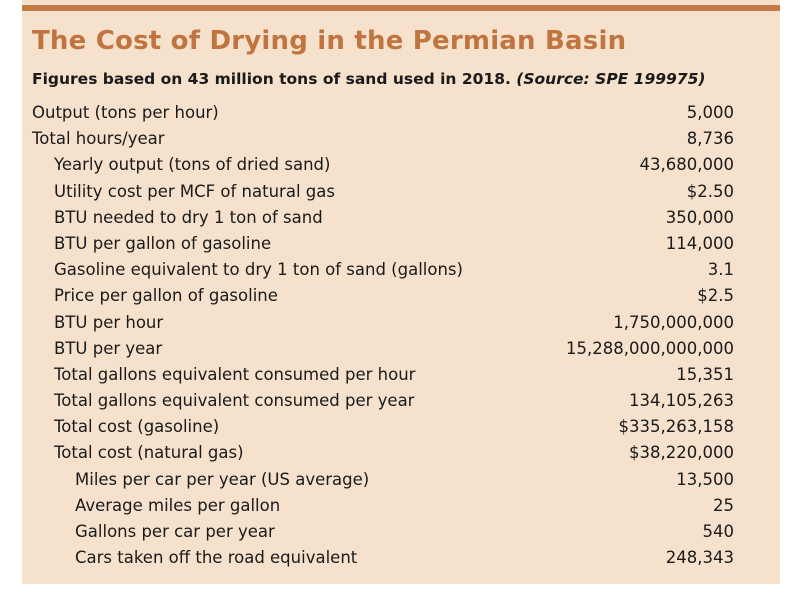 The width and height of the screenshot is (800, 600). I want to click on row-value: 43,680,000, so click(686, 165).